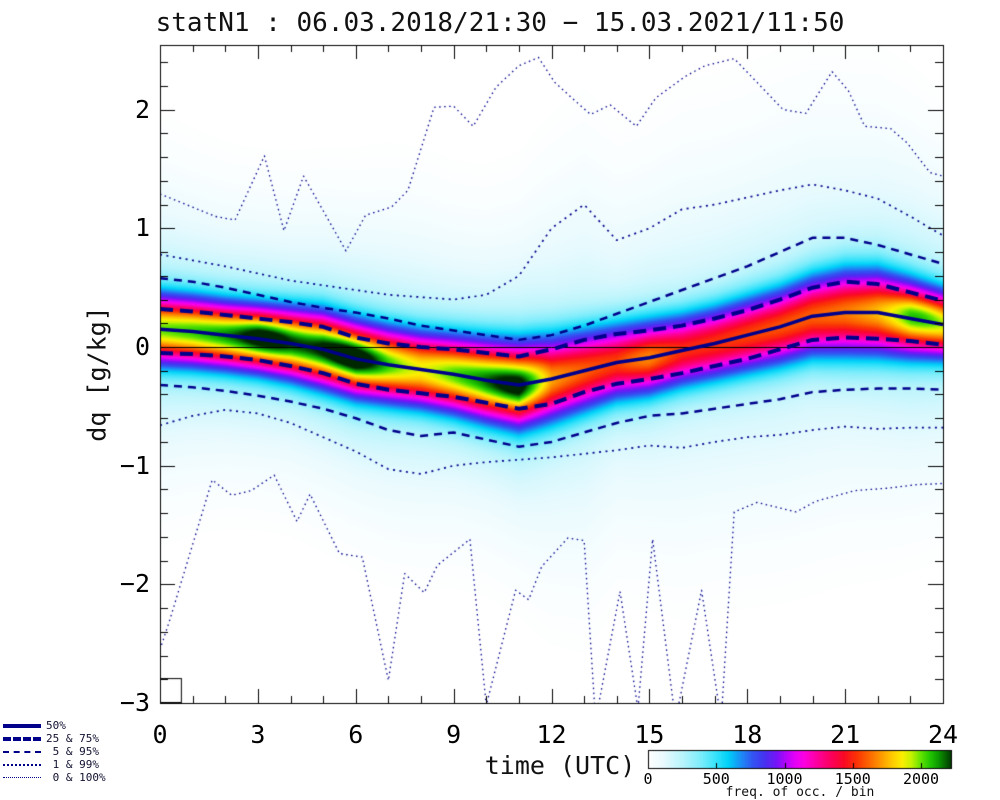 The image size is (1000, 800). Describe the element at coordinates (784, 779) in the screenshot. I see `colorbar-tick-label: 1000` at that location.